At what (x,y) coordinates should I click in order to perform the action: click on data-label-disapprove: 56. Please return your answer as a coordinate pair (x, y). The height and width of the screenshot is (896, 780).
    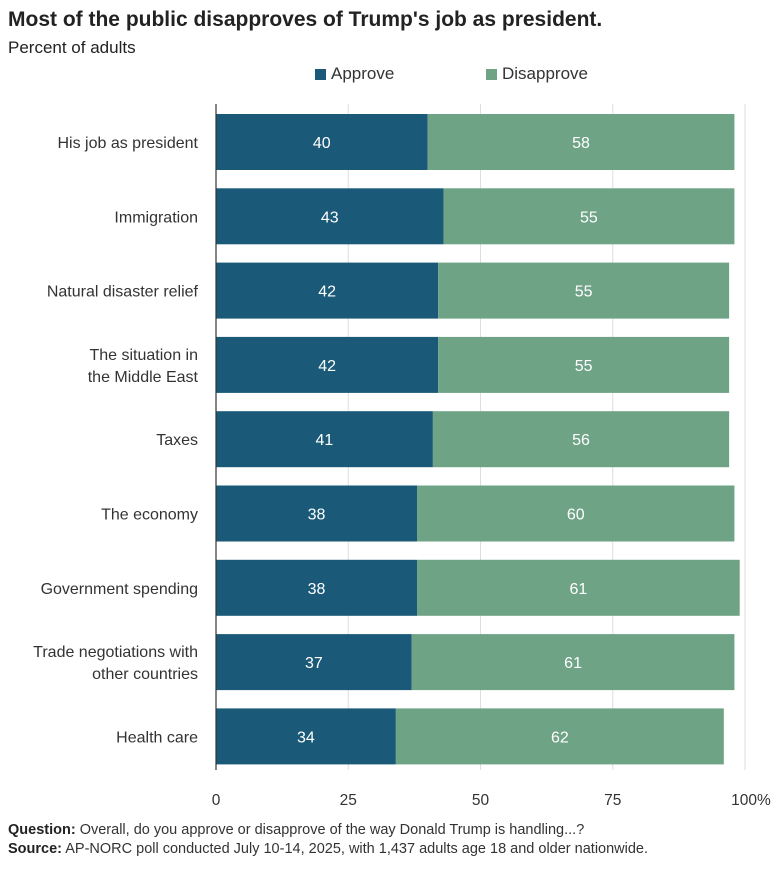
    Looking at the image, I should click on (581, 440).